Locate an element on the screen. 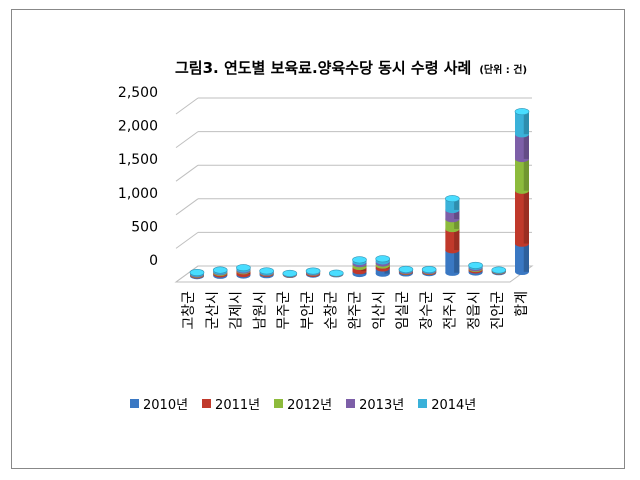  legend-item: 2011년 is located at coordinates (231, 403).